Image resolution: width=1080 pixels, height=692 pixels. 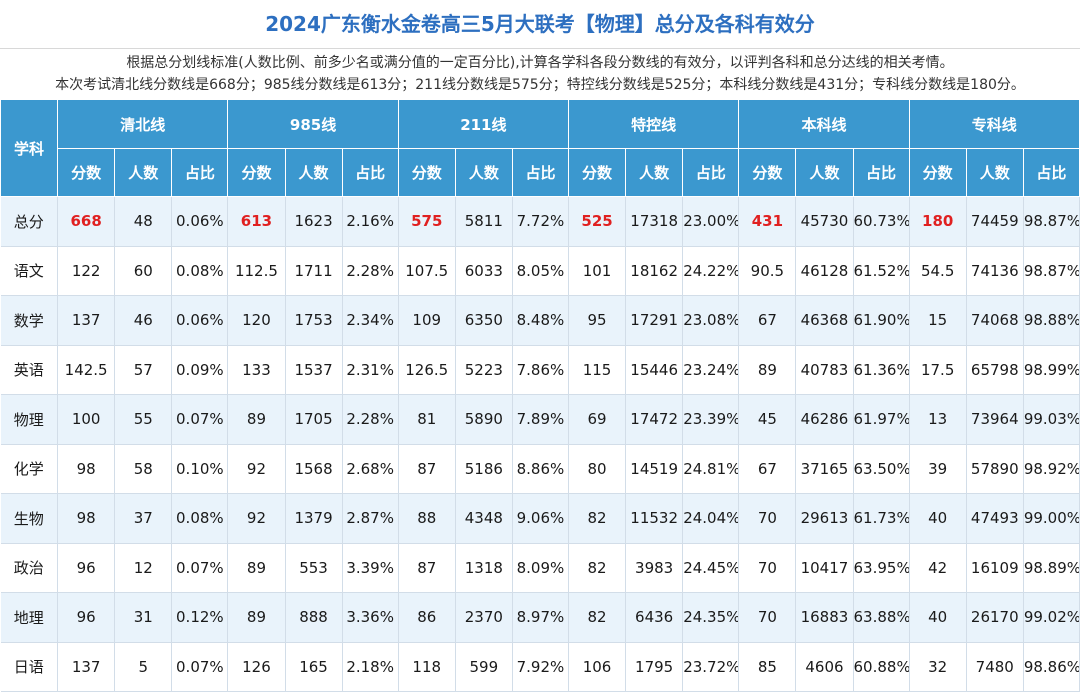 What do you see at coordinates (143, 320) in the screenshot?
I see `table-cell: 46` at bounding box center [143, 320].